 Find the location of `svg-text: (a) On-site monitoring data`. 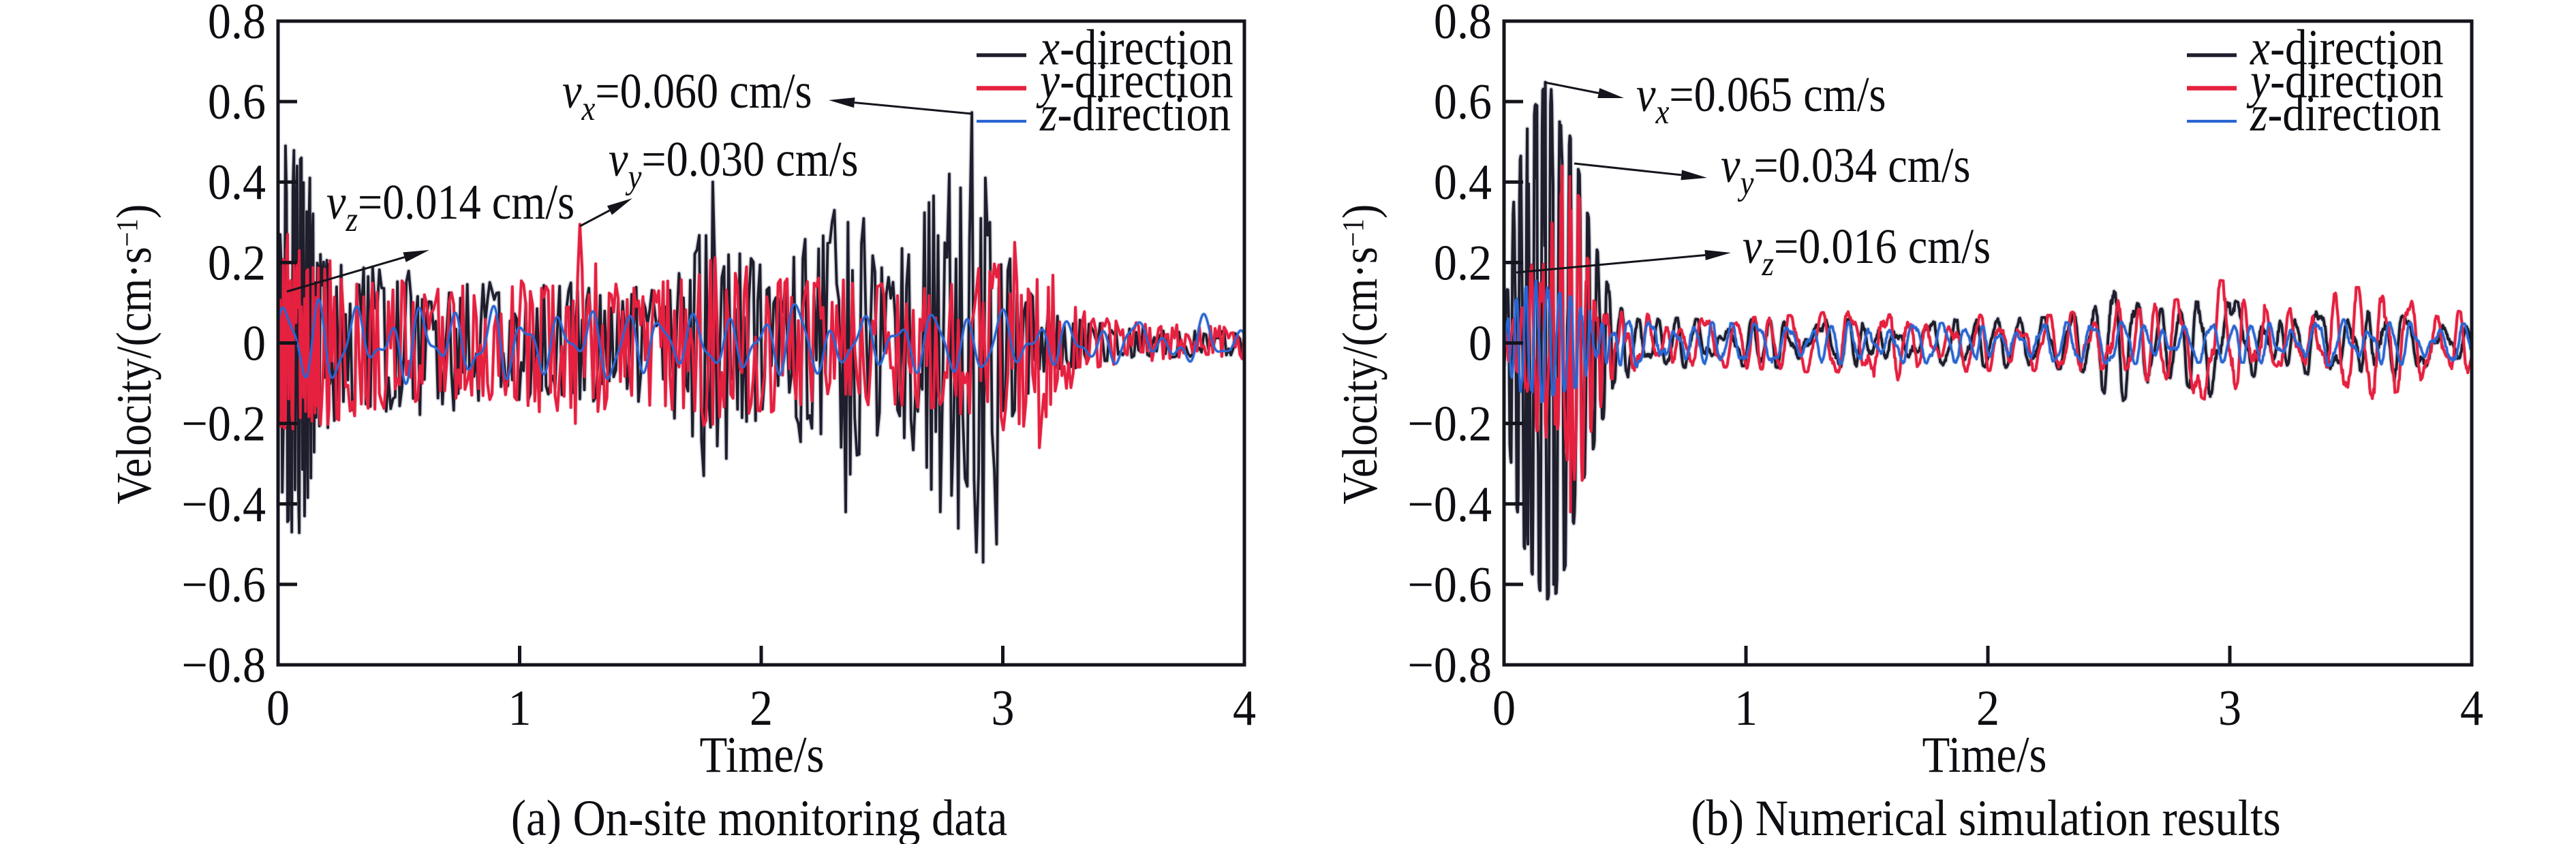

svg-text: (a) On-site monitoring data is located at coordinates (759, 817).